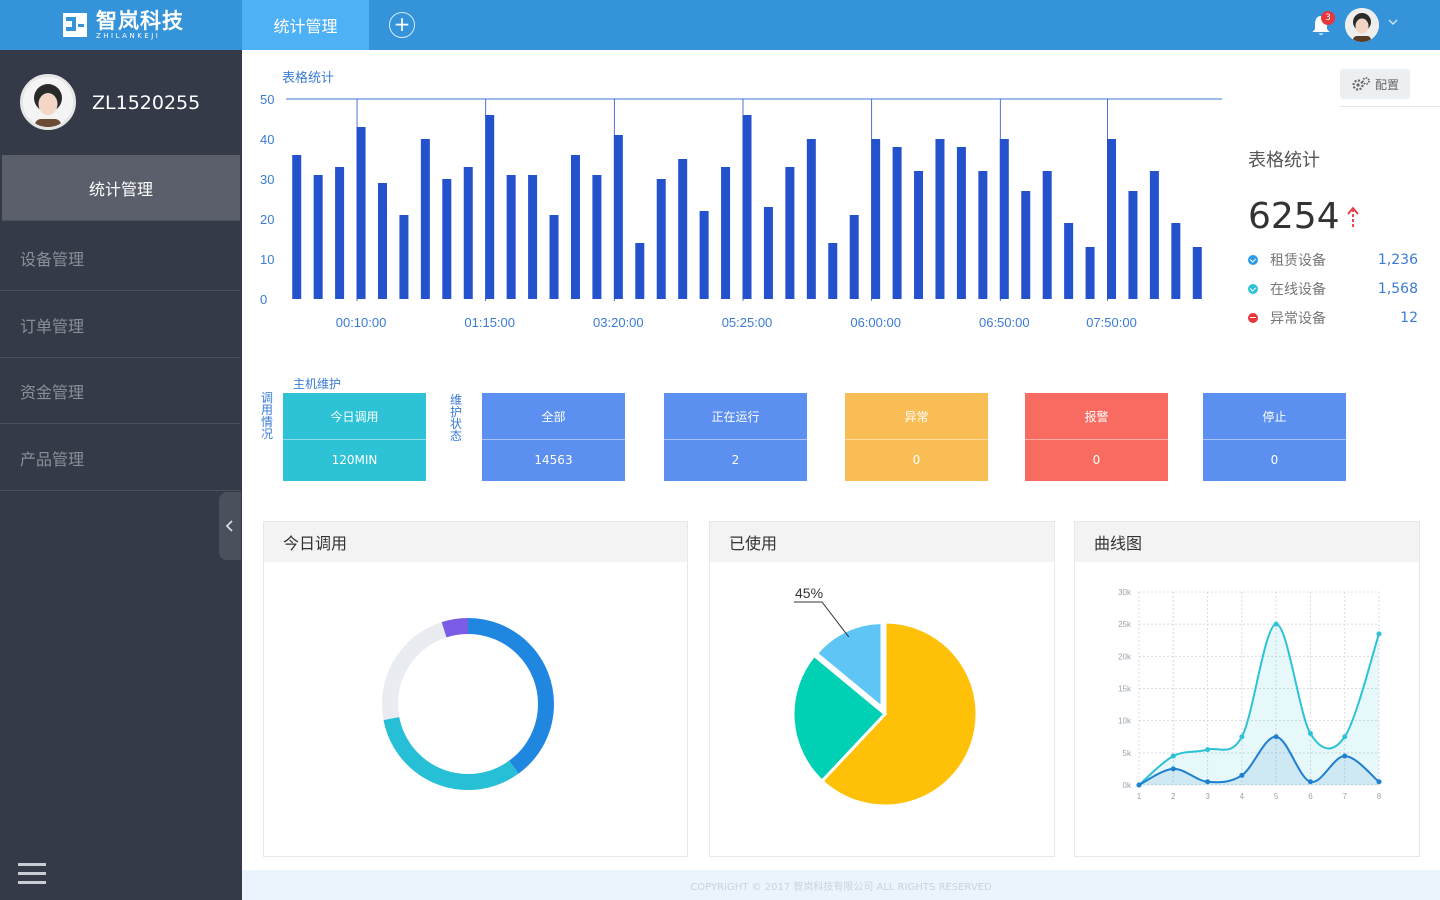  What do you see at coordinates (735, 416) in the screenshot?
I see `status-box-title: 正在运行` at bounding box center [735, 416].